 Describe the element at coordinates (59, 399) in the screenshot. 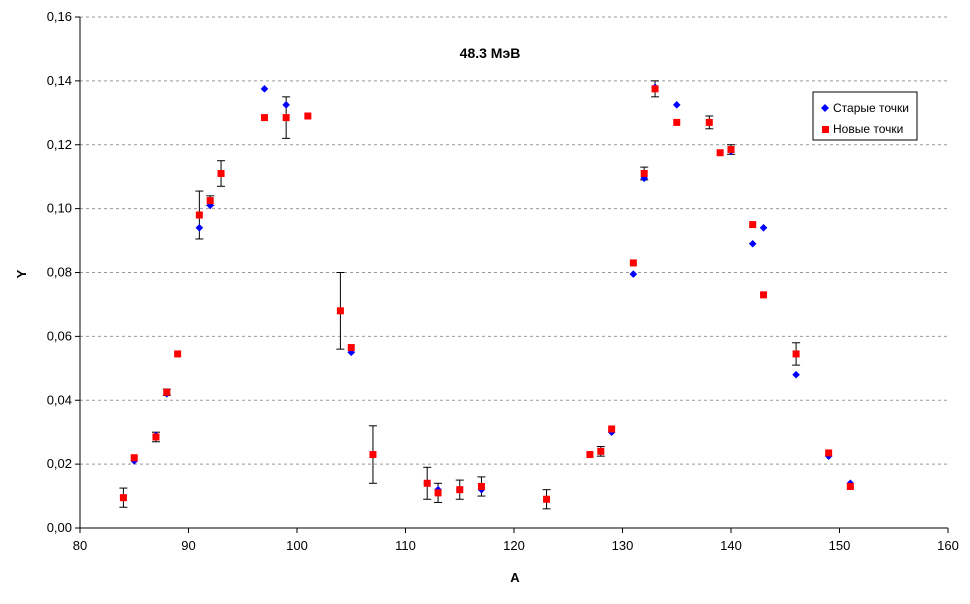

I see `y-tick-label: 0,04` at that location.